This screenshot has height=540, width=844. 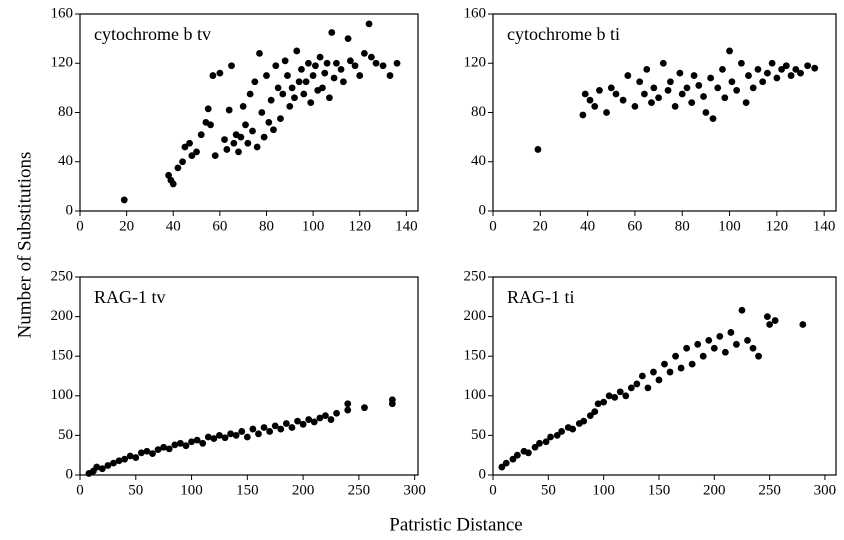 I want to click on x-tick-label: 50, so click(x=548, y=490).